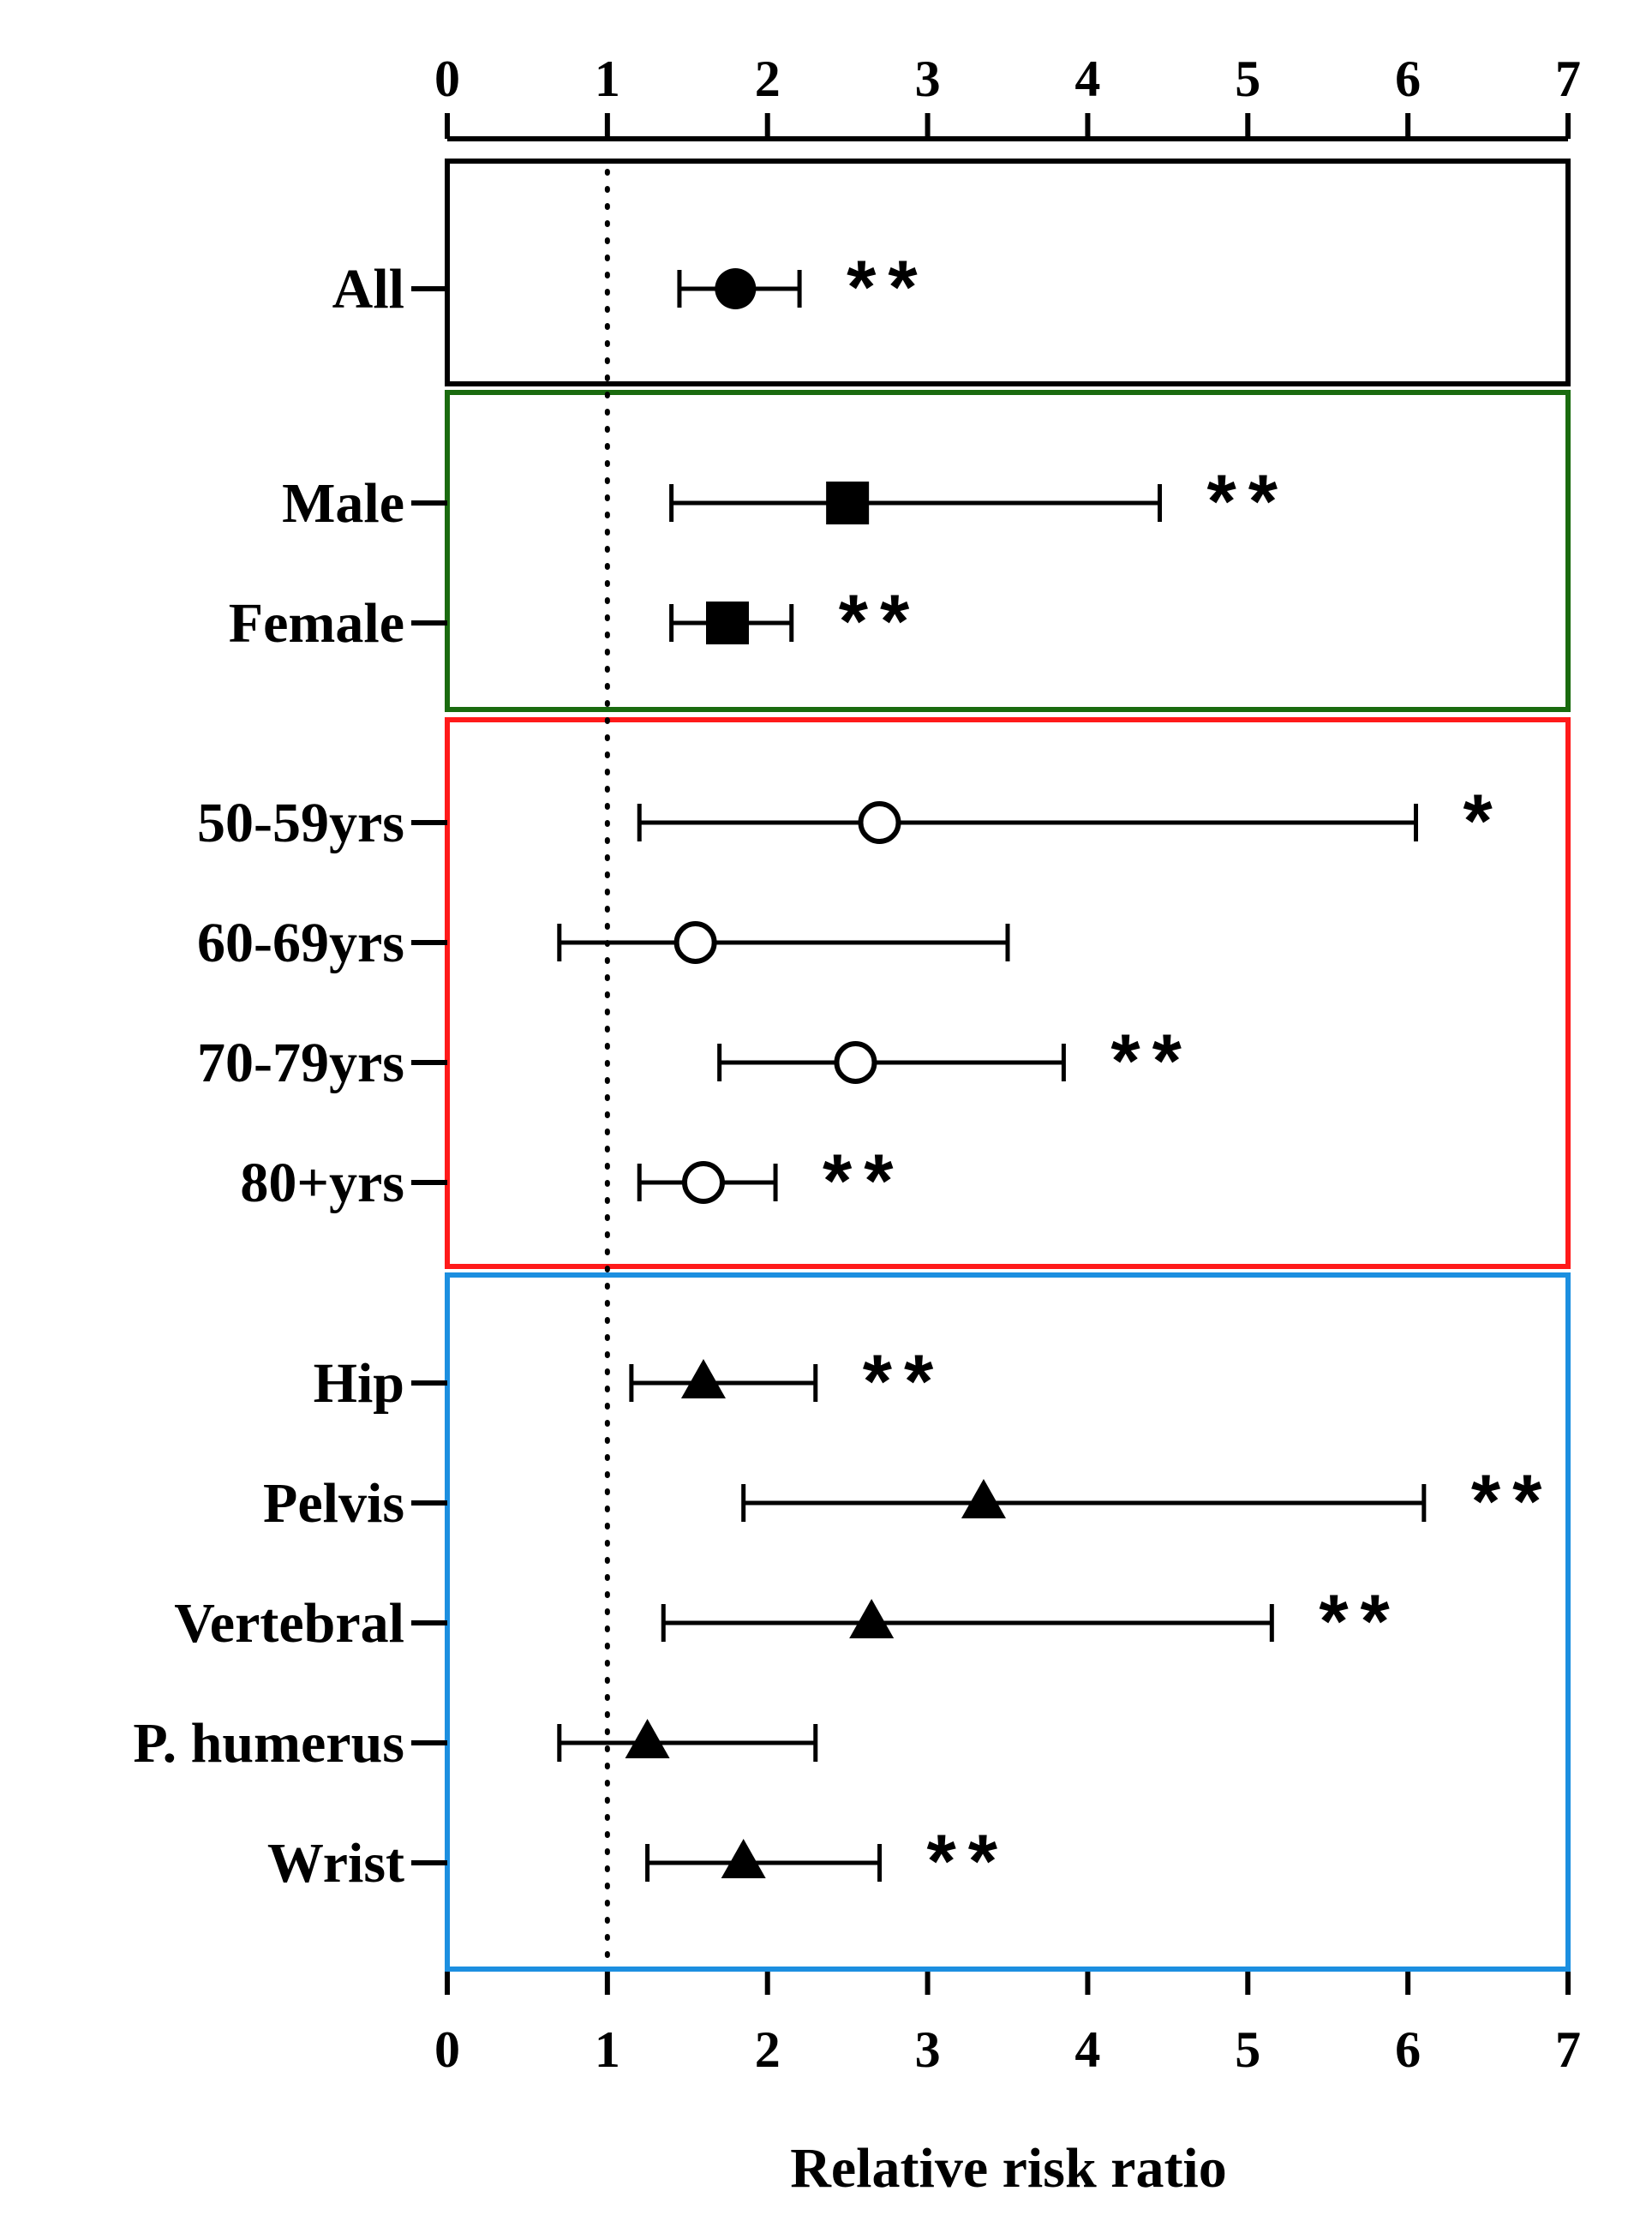  Describe the element at coordinates (1247, 2049) in the screenshot. I see `bottom-tick-label-5: 5` at that location.